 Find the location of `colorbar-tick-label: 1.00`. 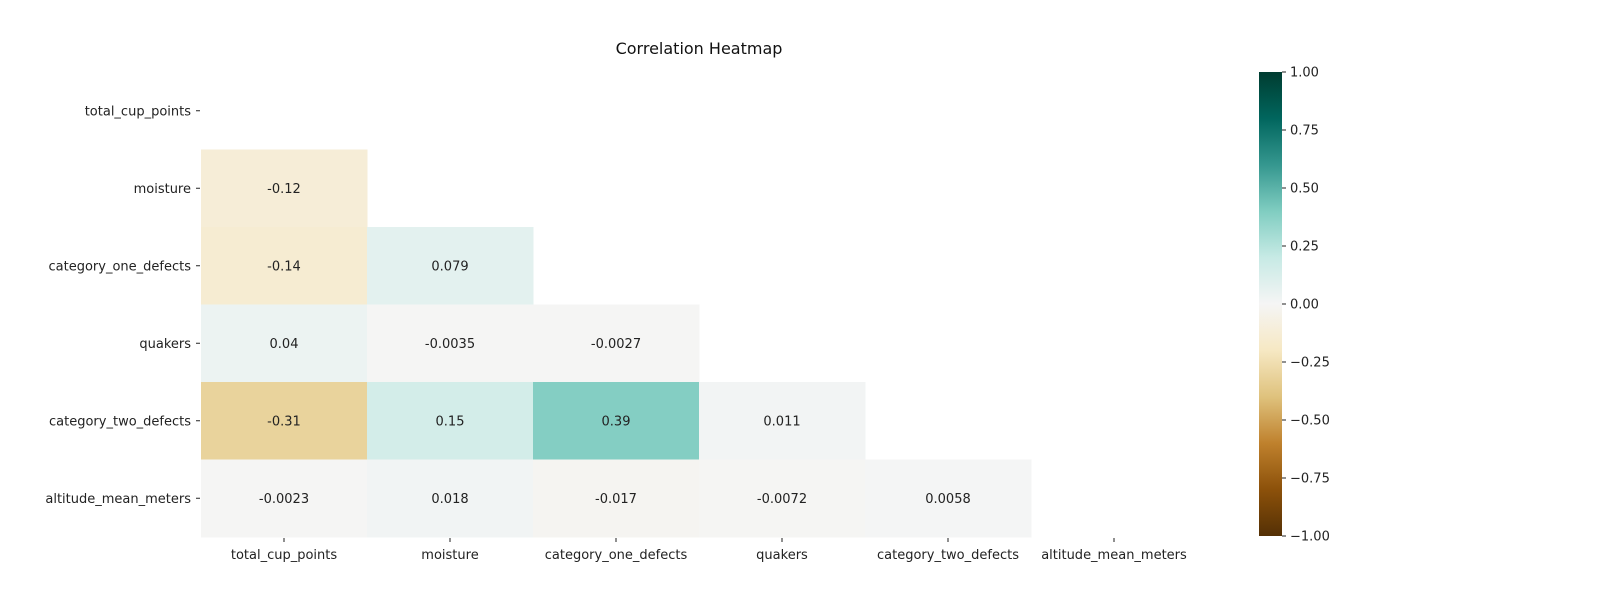

colorbar-tick-label: 1.00 is located at coordinates (1304, 73).